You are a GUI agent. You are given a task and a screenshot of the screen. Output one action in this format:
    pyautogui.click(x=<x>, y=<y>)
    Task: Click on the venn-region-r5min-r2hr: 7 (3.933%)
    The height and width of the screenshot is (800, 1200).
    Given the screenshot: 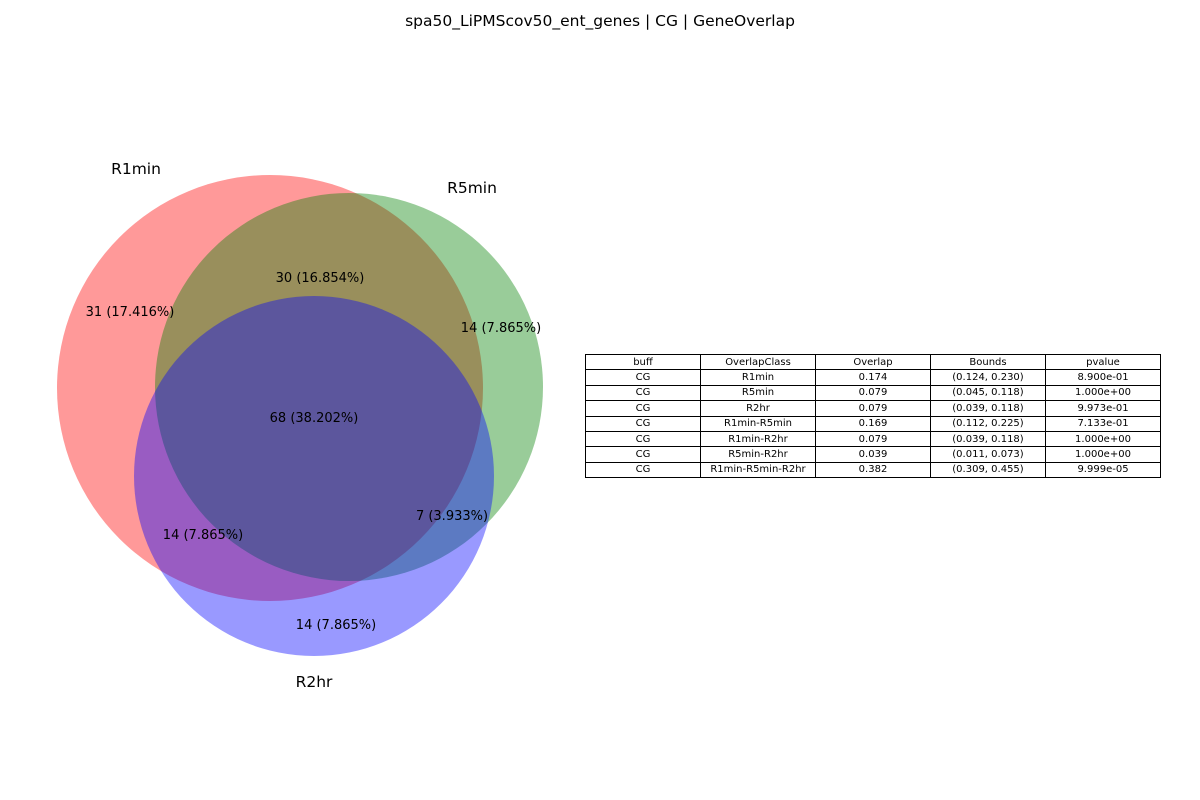 What is the action you would take?
    pyautogui.click(x=452, y=516)
    